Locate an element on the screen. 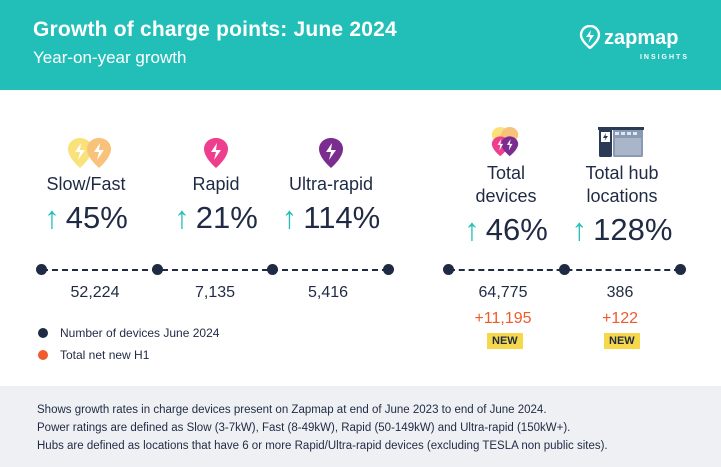 The height and width of the screenshot is (467, 721). new-badge-hubs: NEW is located at coordinates (622, 341).